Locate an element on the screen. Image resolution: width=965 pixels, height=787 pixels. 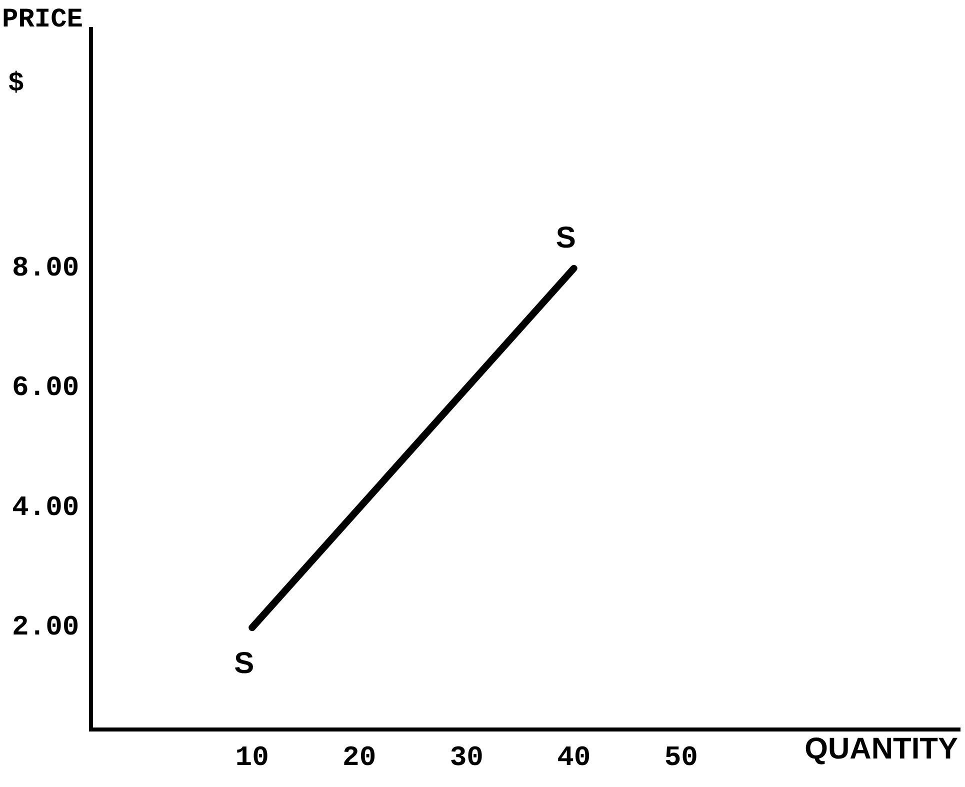
x-tick-label: 40 is located at coordinates (574, 758).